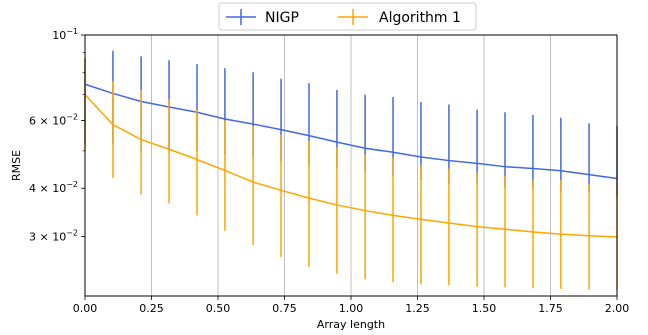 This screenshot has height=335, width=648. Describe the element at coordinates (282, 18) in the screenshot. I see `legend-label: NIGP` at that location.